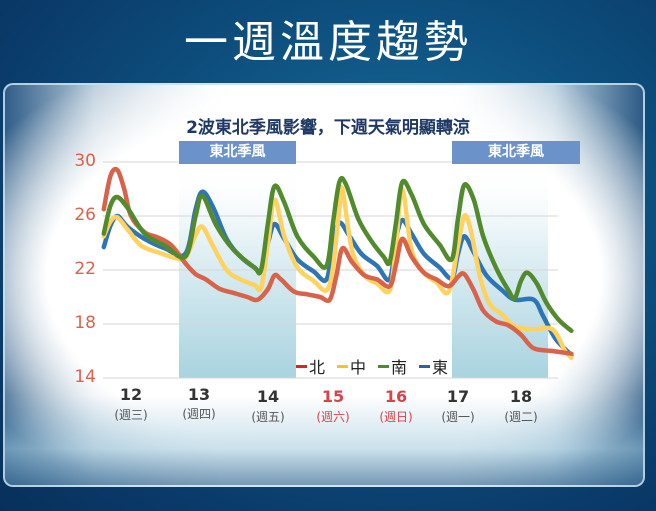 Image resolution: width=656 pixels, height=511 pixels. What do you see at coordinates (358, 367) in the screenshot?
I see `legend-label-central: 中` at bounding box center [358, 367].